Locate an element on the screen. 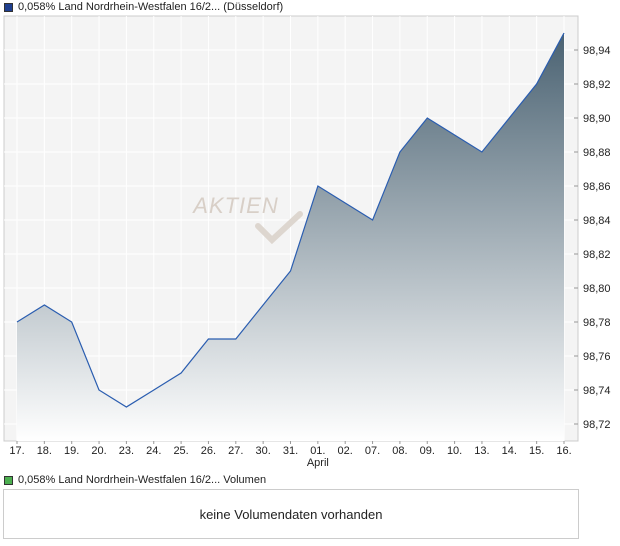 This screenshot has width=620, height=546. watermark-logo: AKTIEN is located at coordinates (234, 205).